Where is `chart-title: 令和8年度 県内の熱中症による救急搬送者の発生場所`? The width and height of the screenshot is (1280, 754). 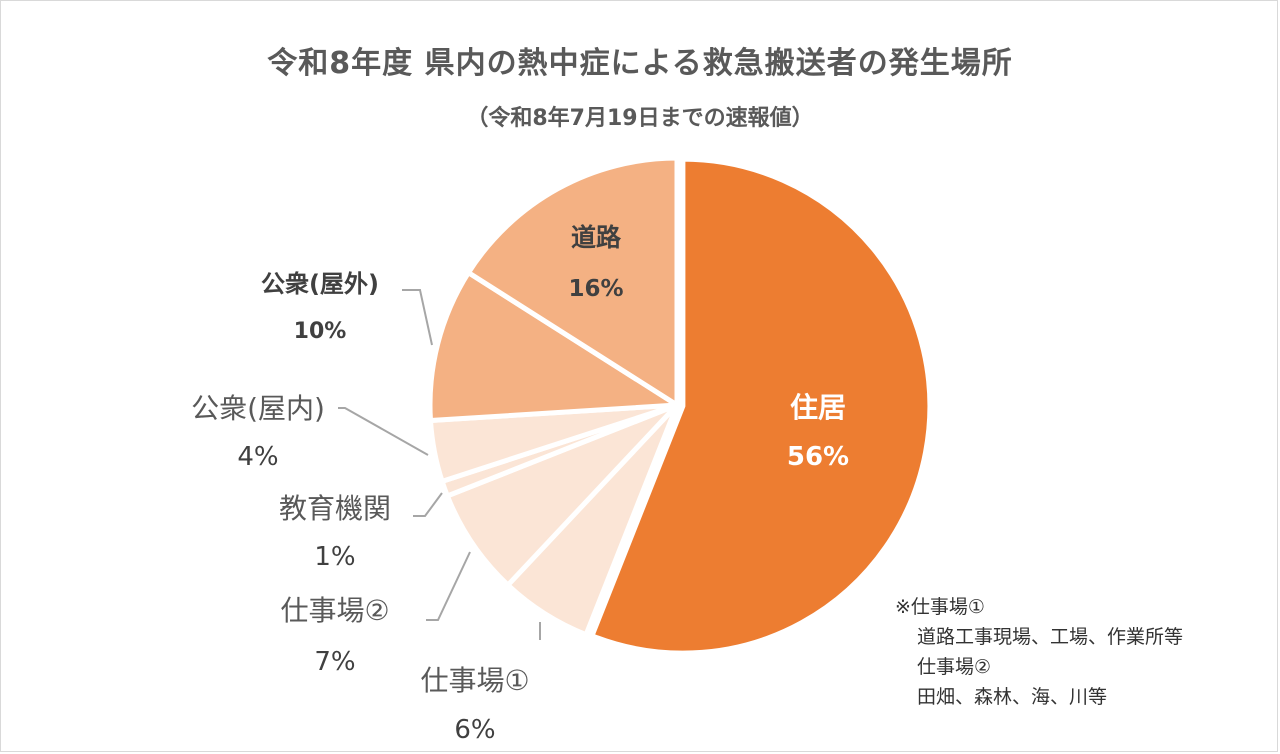
chart-title: 令和8年度 県内の熱中症による救急搬送者の発生場所 is located at coordinates (640, 63).